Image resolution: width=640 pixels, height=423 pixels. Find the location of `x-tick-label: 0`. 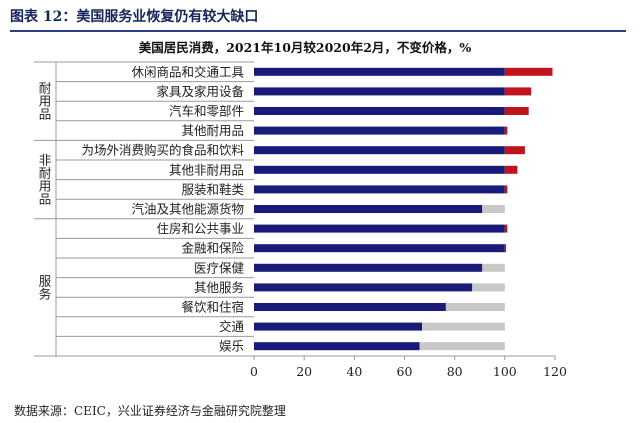

x-tick-label: 0 is located at coordinates (254, 371).